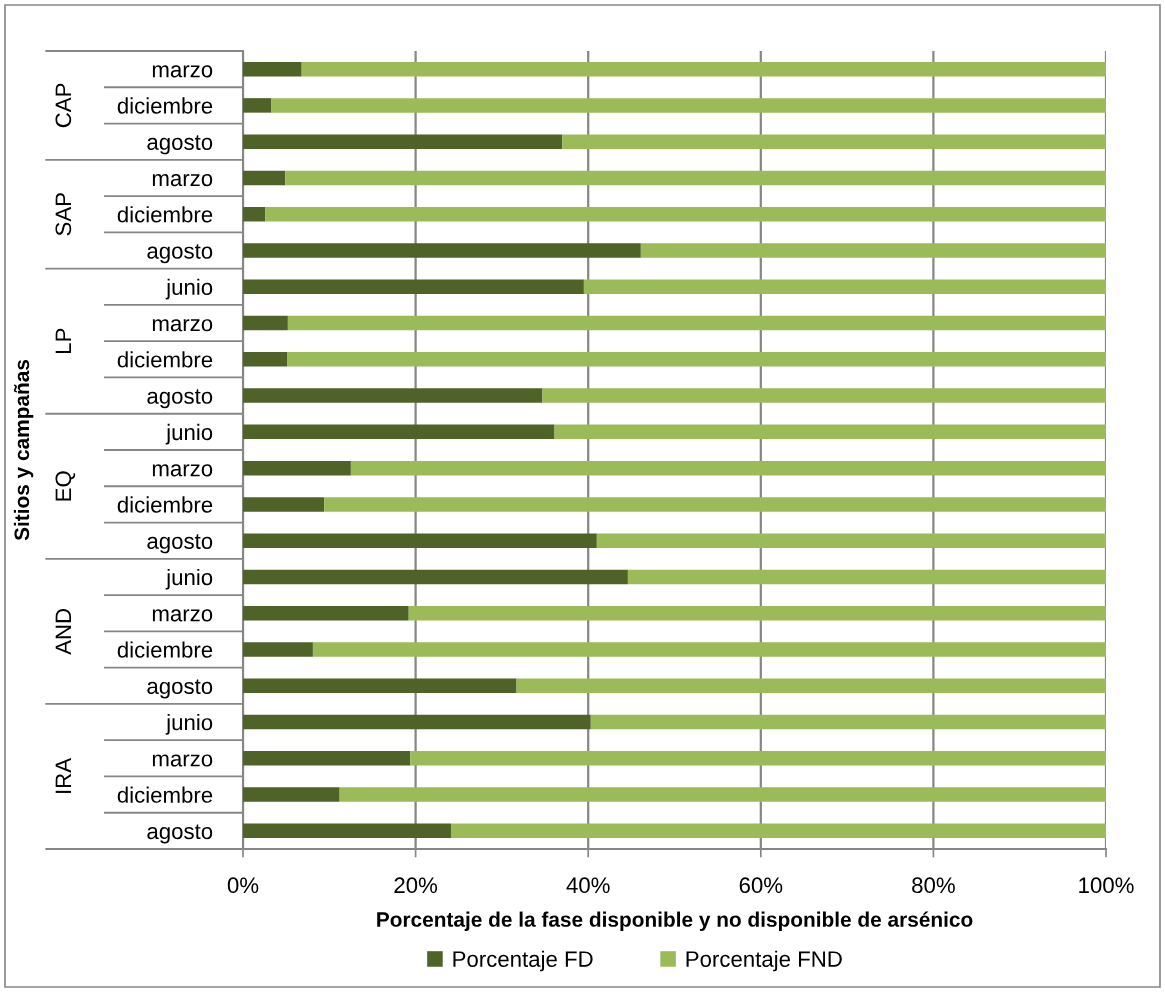  I want to click on x-tick-label: 20%, so click(416, 885).